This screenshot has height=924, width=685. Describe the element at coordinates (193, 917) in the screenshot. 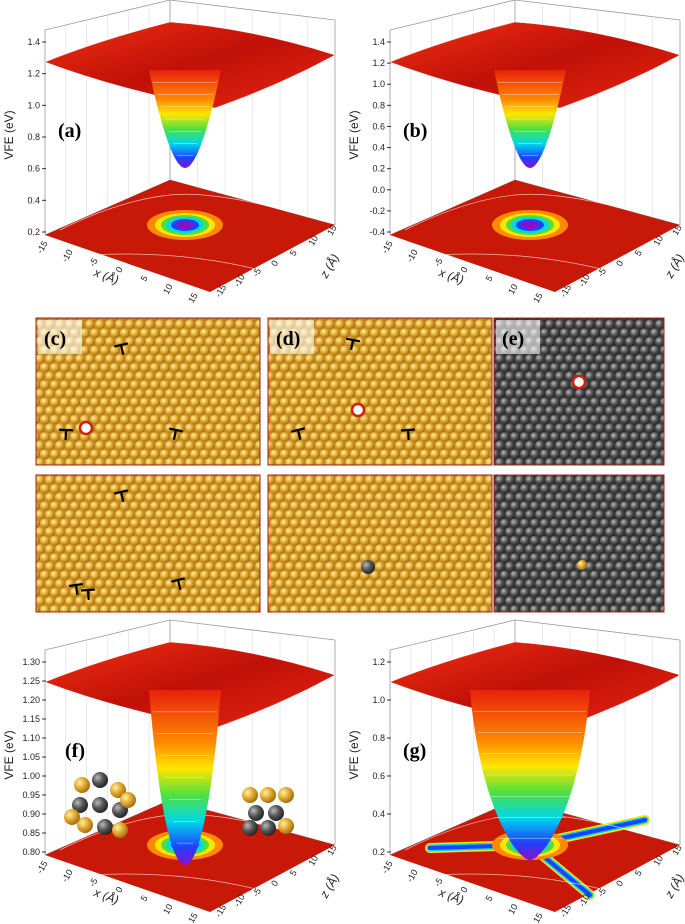

I see `x-tick-label: 15` at that location.